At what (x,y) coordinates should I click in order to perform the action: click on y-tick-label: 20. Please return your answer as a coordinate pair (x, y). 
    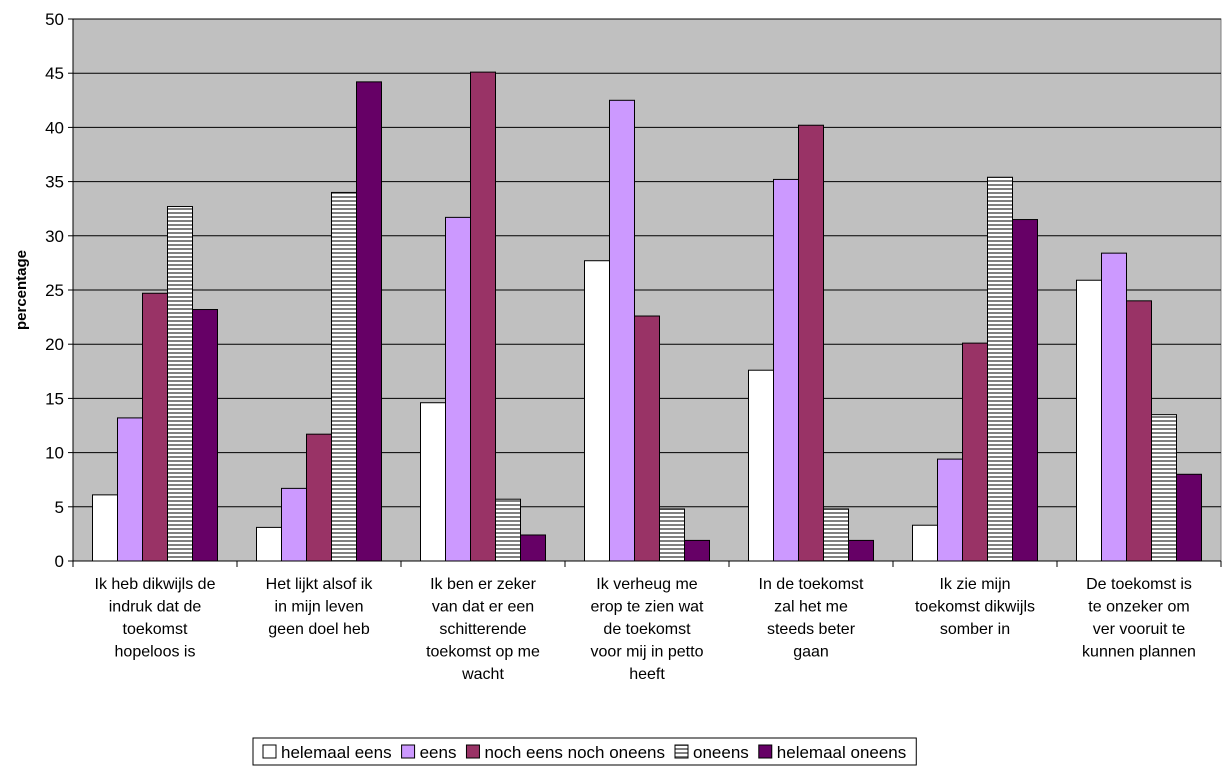
    Looking at the image, I should click on (54, 344).